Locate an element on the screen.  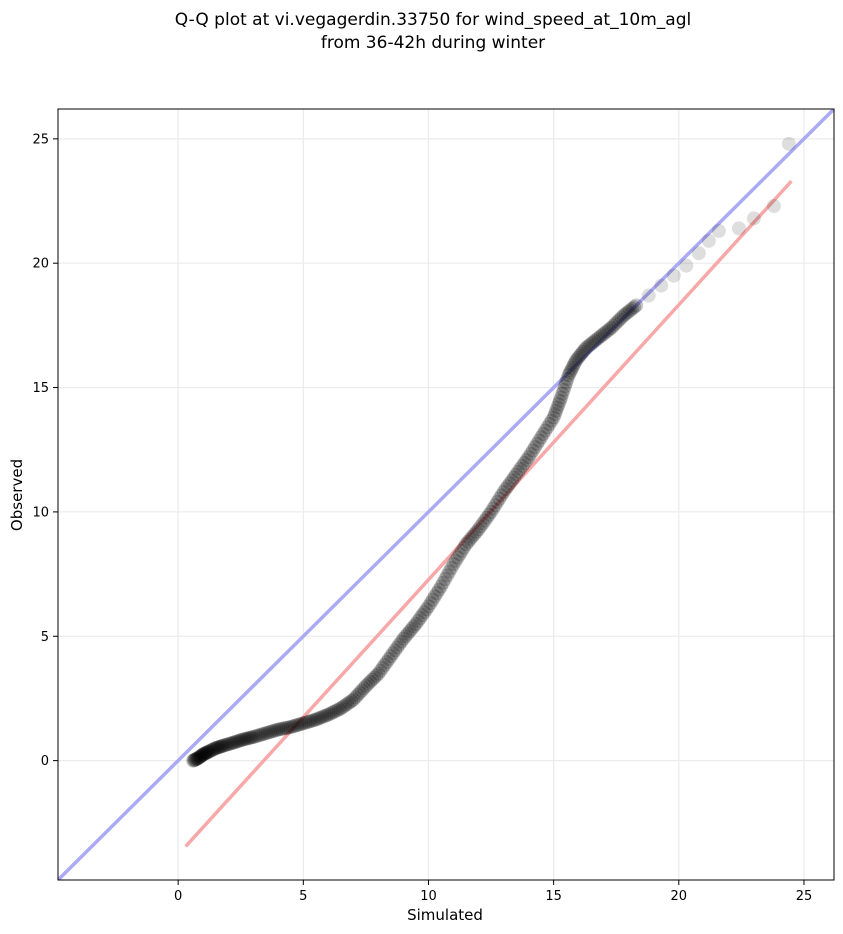
y-tick-label: 25 is located at coordinates (40, 139).